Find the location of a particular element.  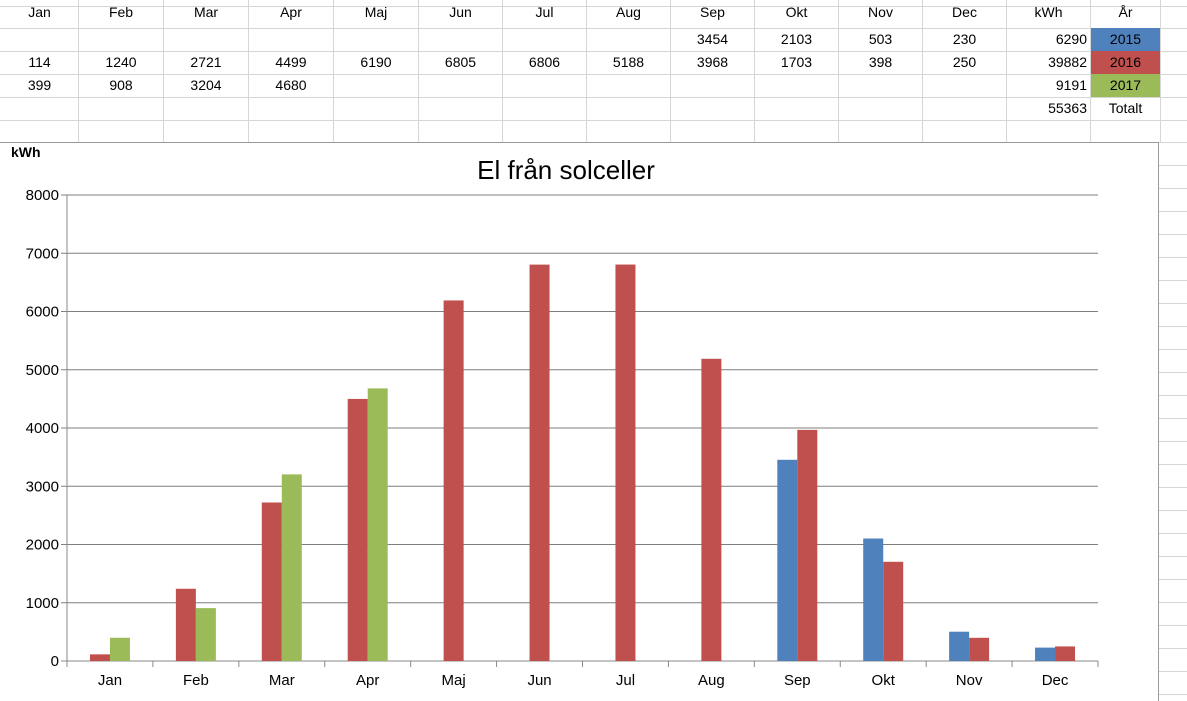

table-cell: 230 is located at coordinates (964, 39).